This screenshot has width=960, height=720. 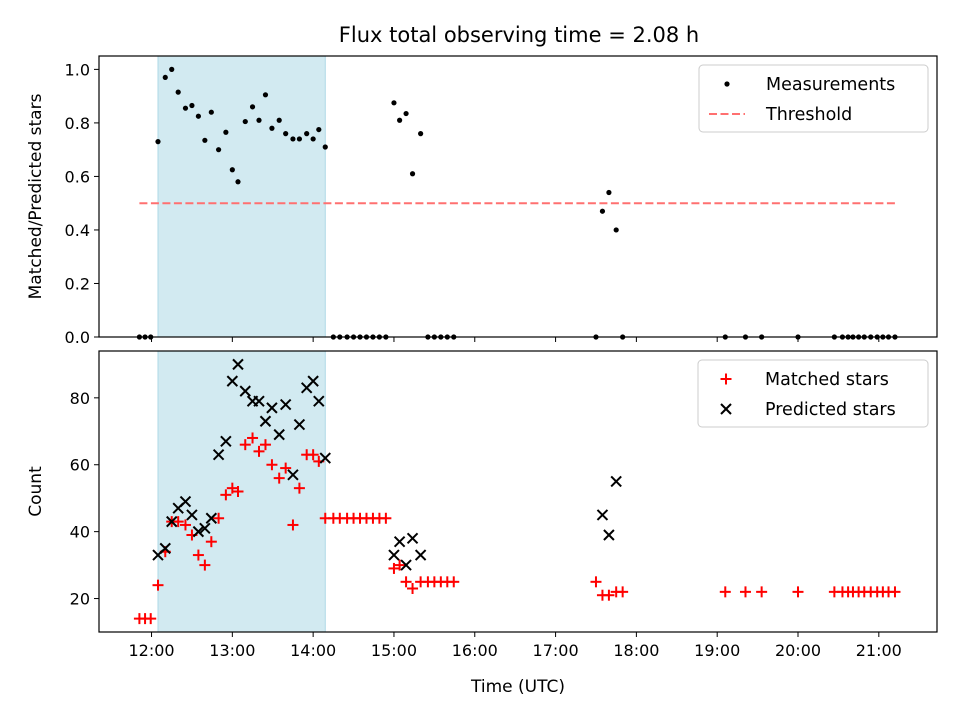 What do you see at coordinates (475, 650) in the screenshot?
I see `x-tick-label: 16:00` at bounding box center [475, 650].